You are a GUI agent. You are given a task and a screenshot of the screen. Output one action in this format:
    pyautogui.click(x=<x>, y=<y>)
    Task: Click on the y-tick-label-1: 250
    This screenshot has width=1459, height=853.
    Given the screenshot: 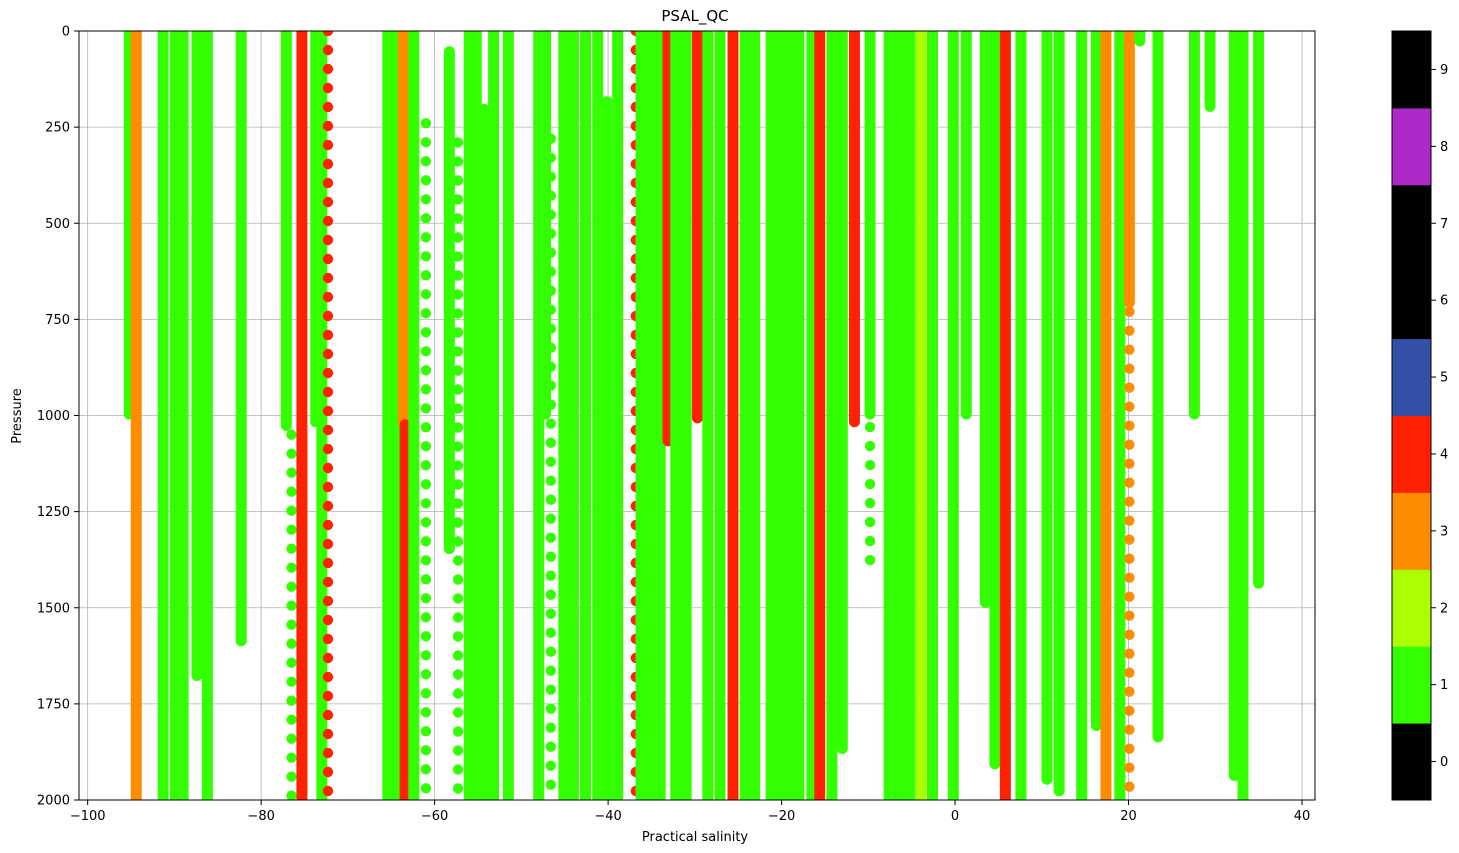 What is the action you would take?
    pyautogui.click(x=57, y=128)
    